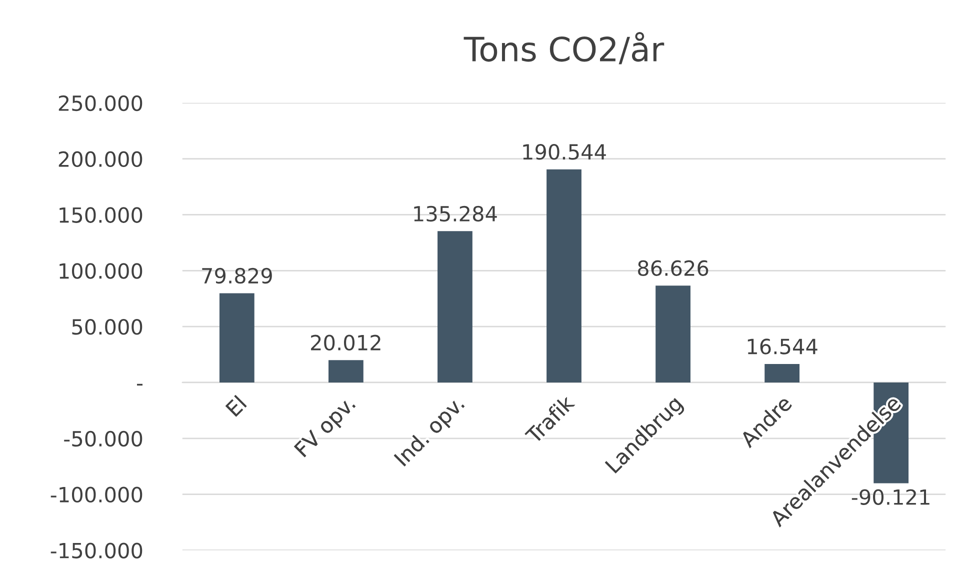 The width and height of the screenshot is (960, 578). What do you see at coordinates (101, 271) in the screenshot?
I see `y-tick-label: 100.000` at bounding box center [101, 271].